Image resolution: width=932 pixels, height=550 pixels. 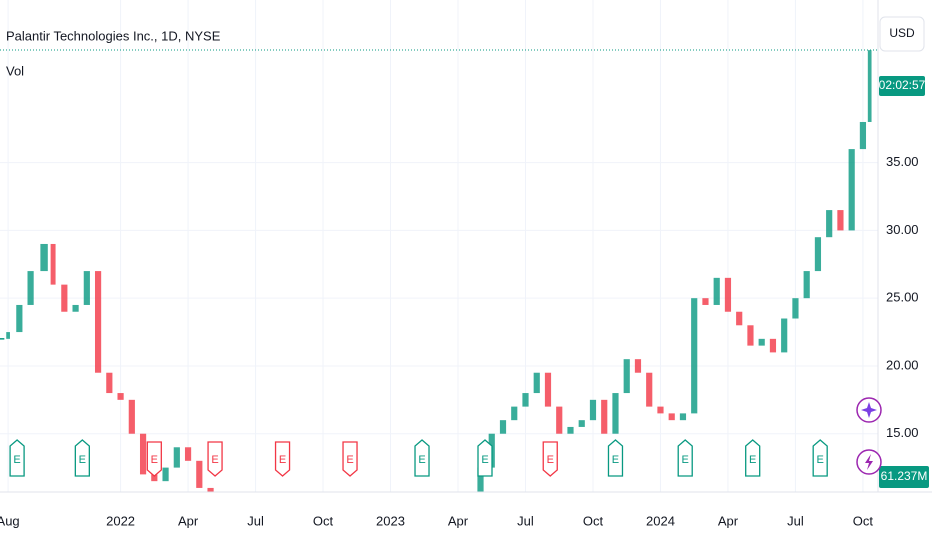 I want to click on x-tick-label: 2024, so click(x=660, y=520).